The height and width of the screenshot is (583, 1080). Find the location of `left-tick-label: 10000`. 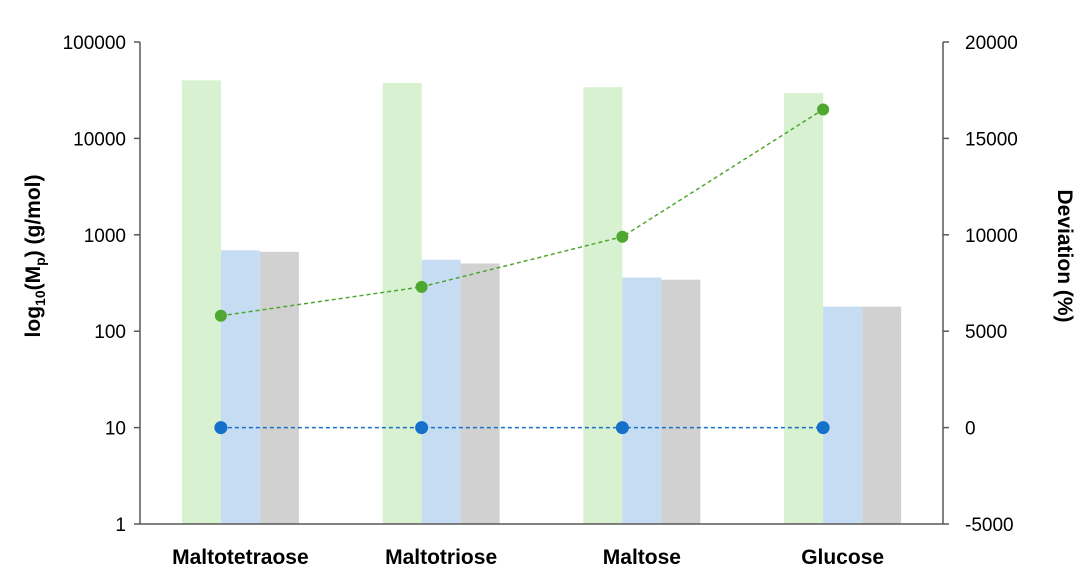

left-tick-label: 10000 is located at coordinates (99, 139).